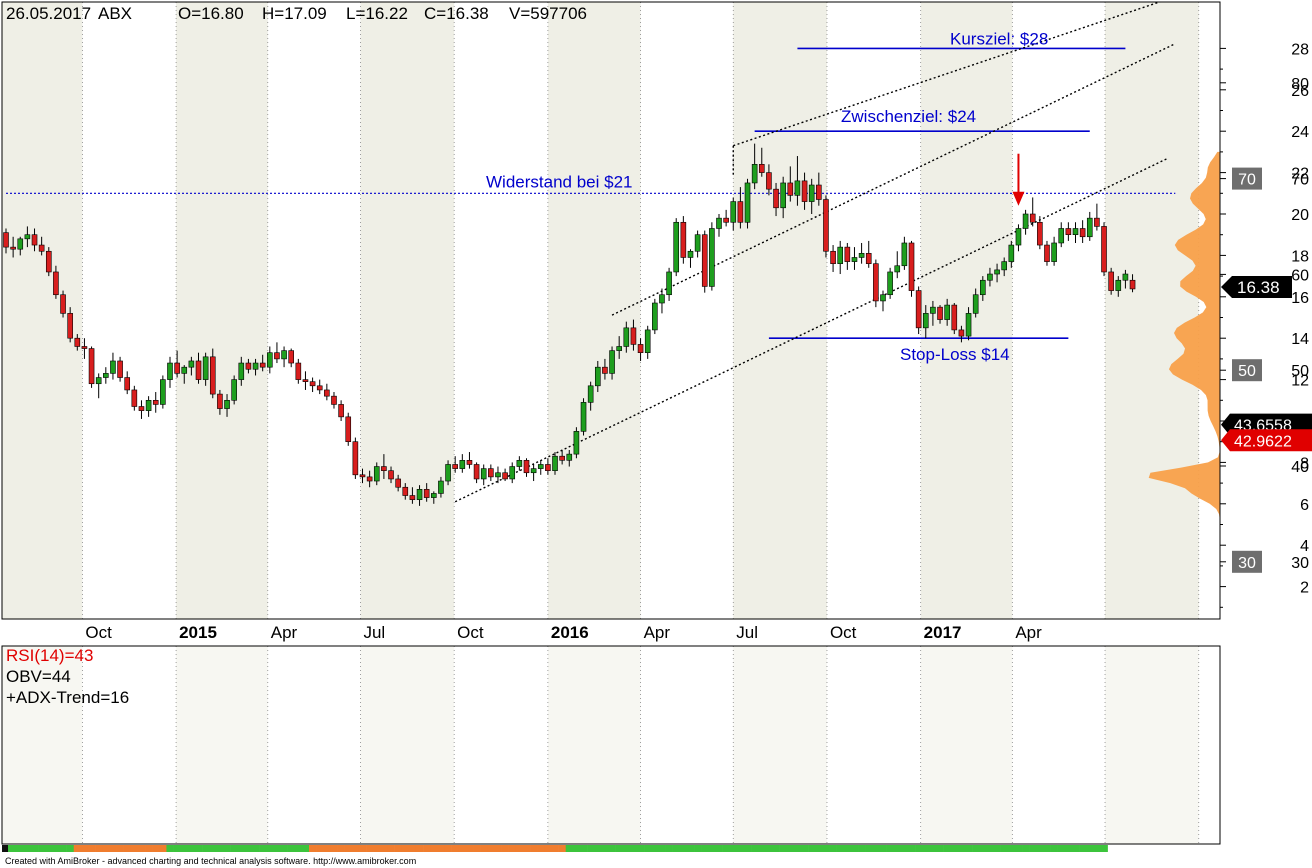 The width and height of the screenshot is (1312, 868). Describe the element at coordinates (198, 632) in the screenshot. I see `time-axis-label: 2015` at that location.